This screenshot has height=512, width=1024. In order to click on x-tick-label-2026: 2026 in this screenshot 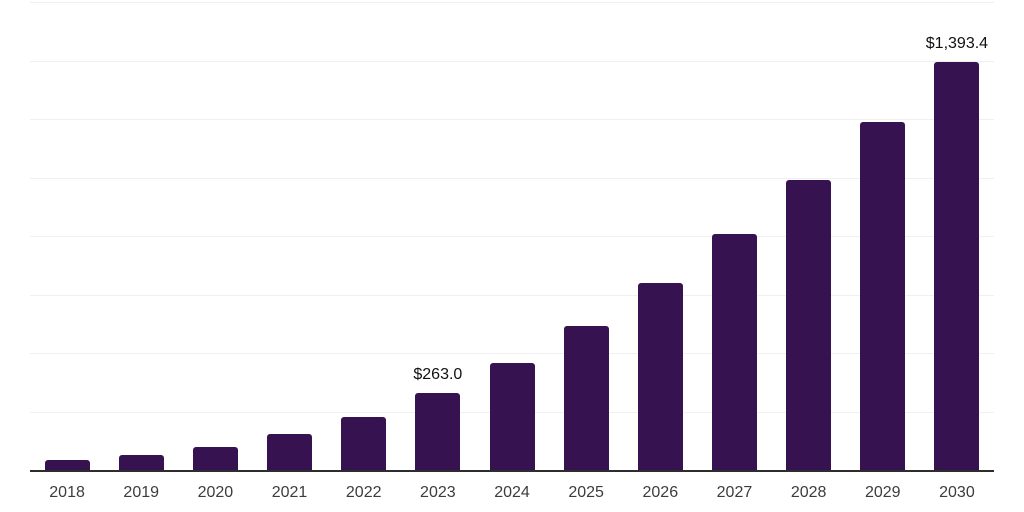, I will do `click(660, 492)`.